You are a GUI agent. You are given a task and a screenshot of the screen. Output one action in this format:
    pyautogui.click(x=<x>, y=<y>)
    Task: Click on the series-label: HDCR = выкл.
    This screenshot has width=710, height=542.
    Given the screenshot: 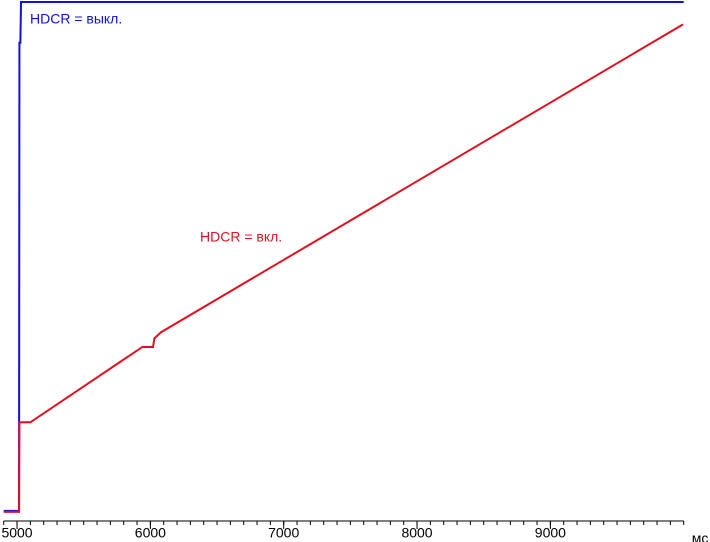 What is the action you would take?
    pyautogui.click(x=76, y=19)
    